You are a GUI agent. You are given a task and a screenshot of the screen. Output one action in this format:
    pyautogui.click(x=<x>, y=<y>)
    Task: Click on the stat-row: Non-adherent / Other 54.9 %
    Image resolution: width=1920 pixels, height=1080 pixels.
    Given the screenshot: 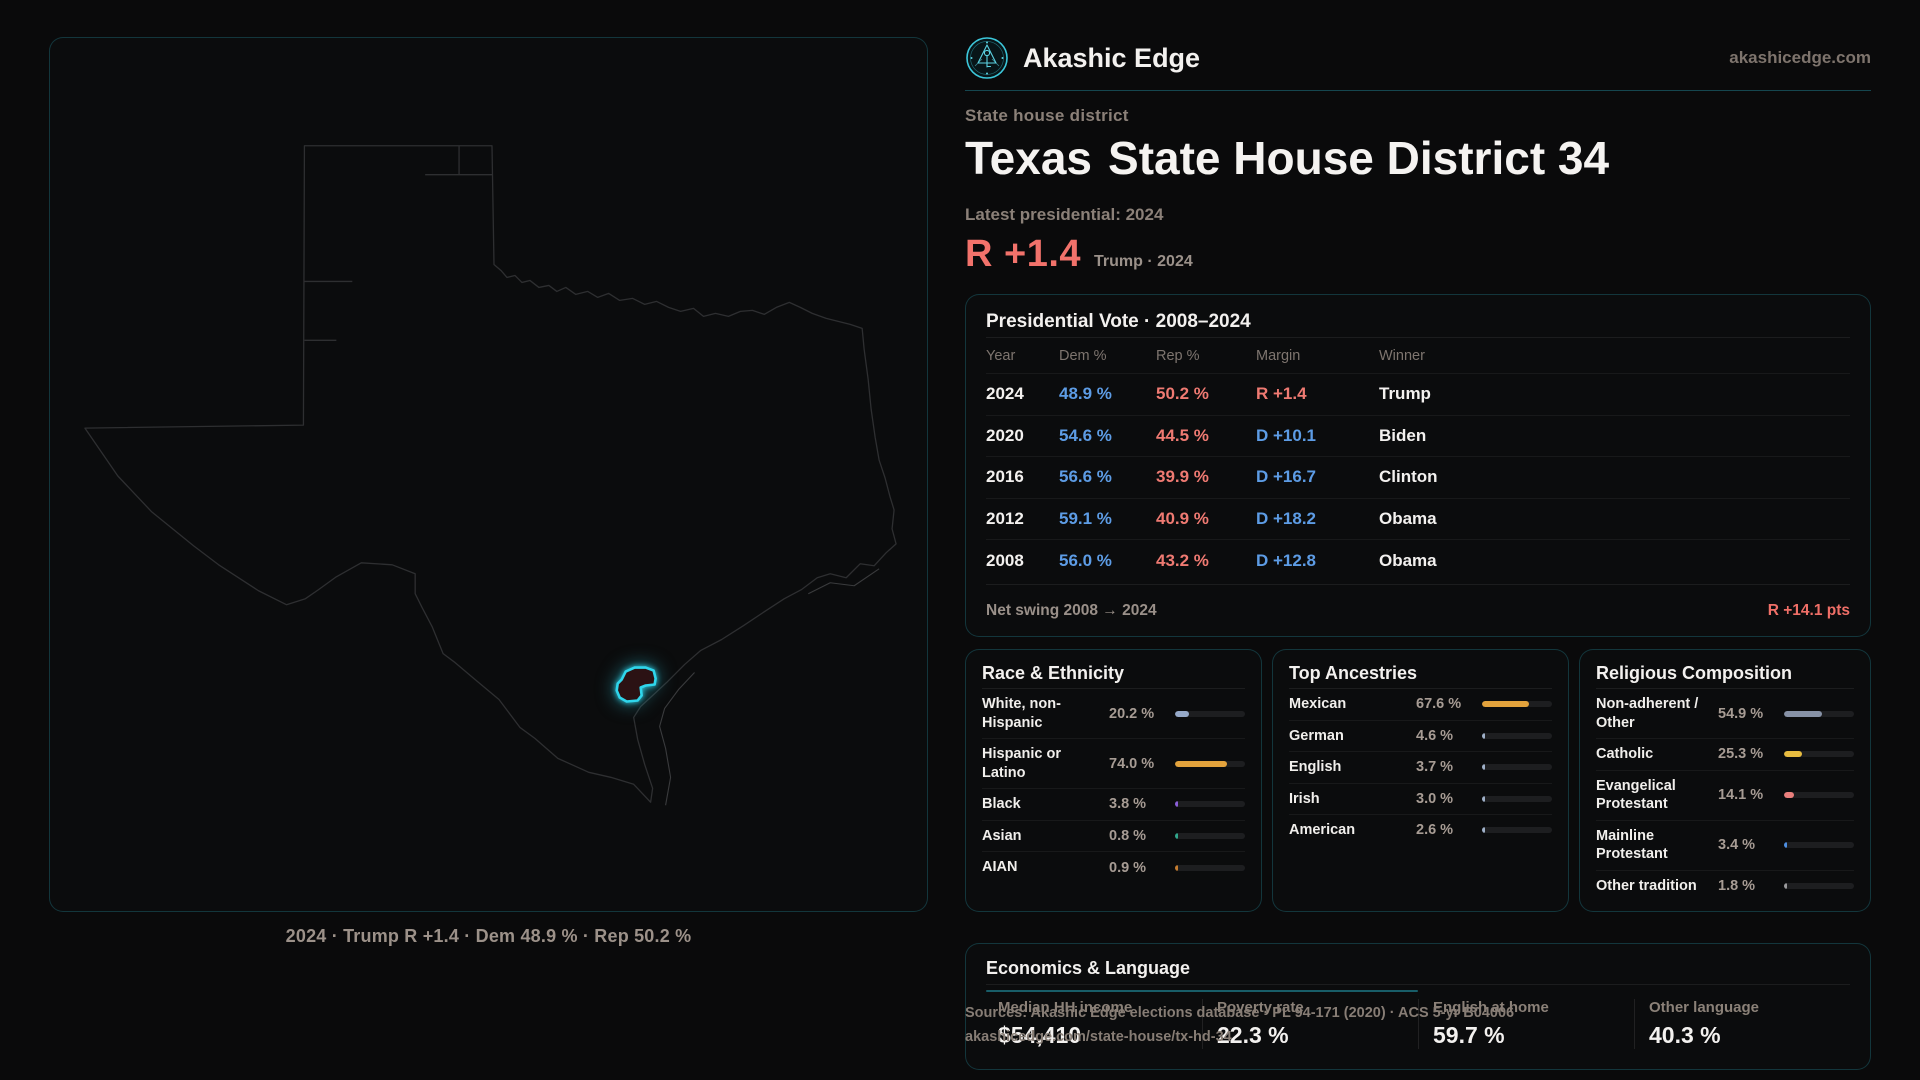 What is the action you would take?
    pyautogui.click(x=1725, y=714)
    